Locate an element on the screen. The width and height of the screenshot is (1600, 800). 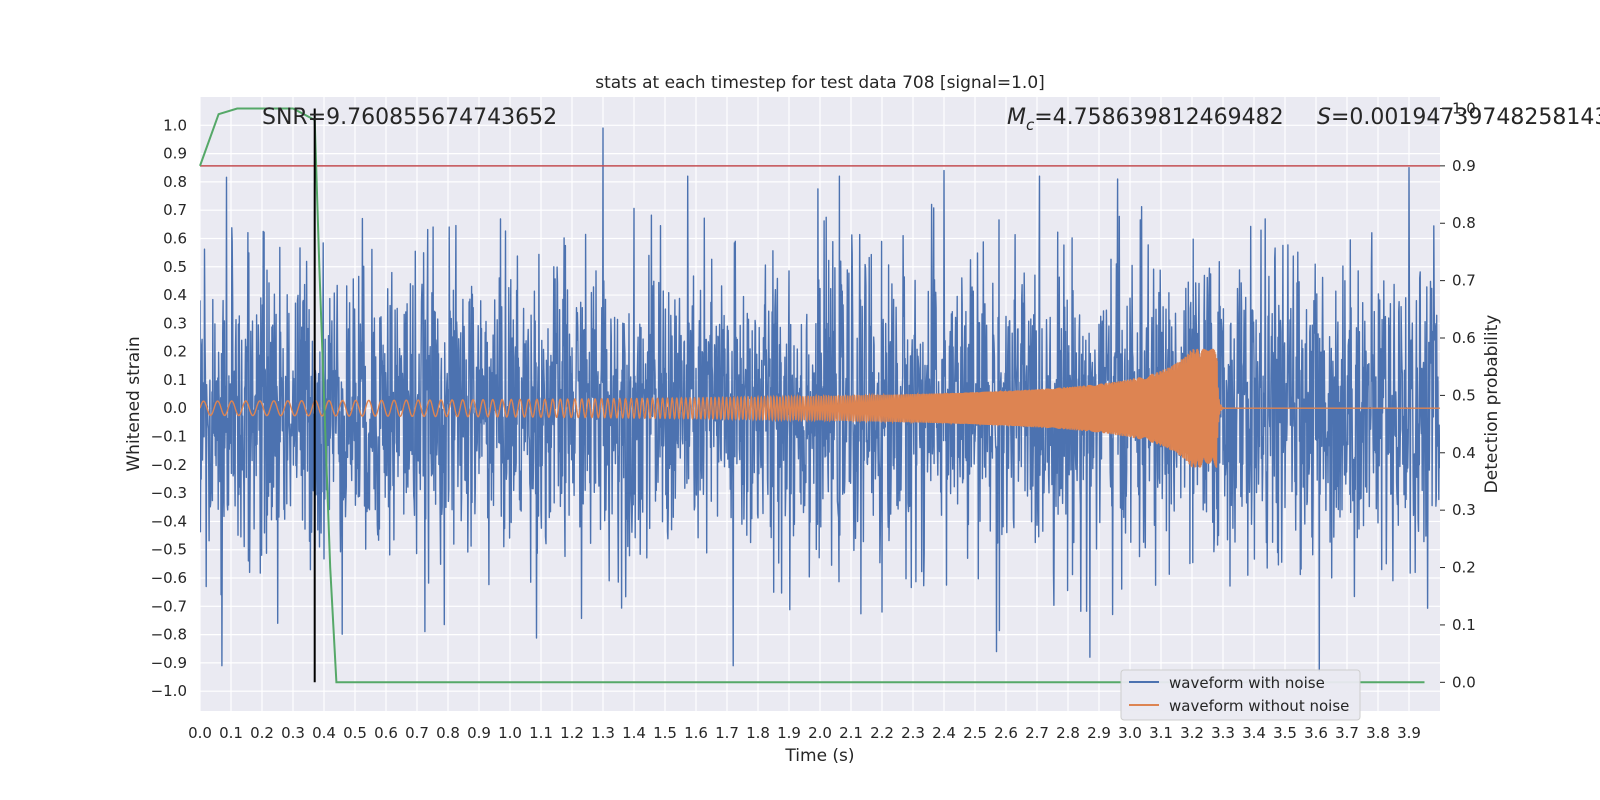
x-tick-label: 3.9 is located at coordinates (1409, 733).